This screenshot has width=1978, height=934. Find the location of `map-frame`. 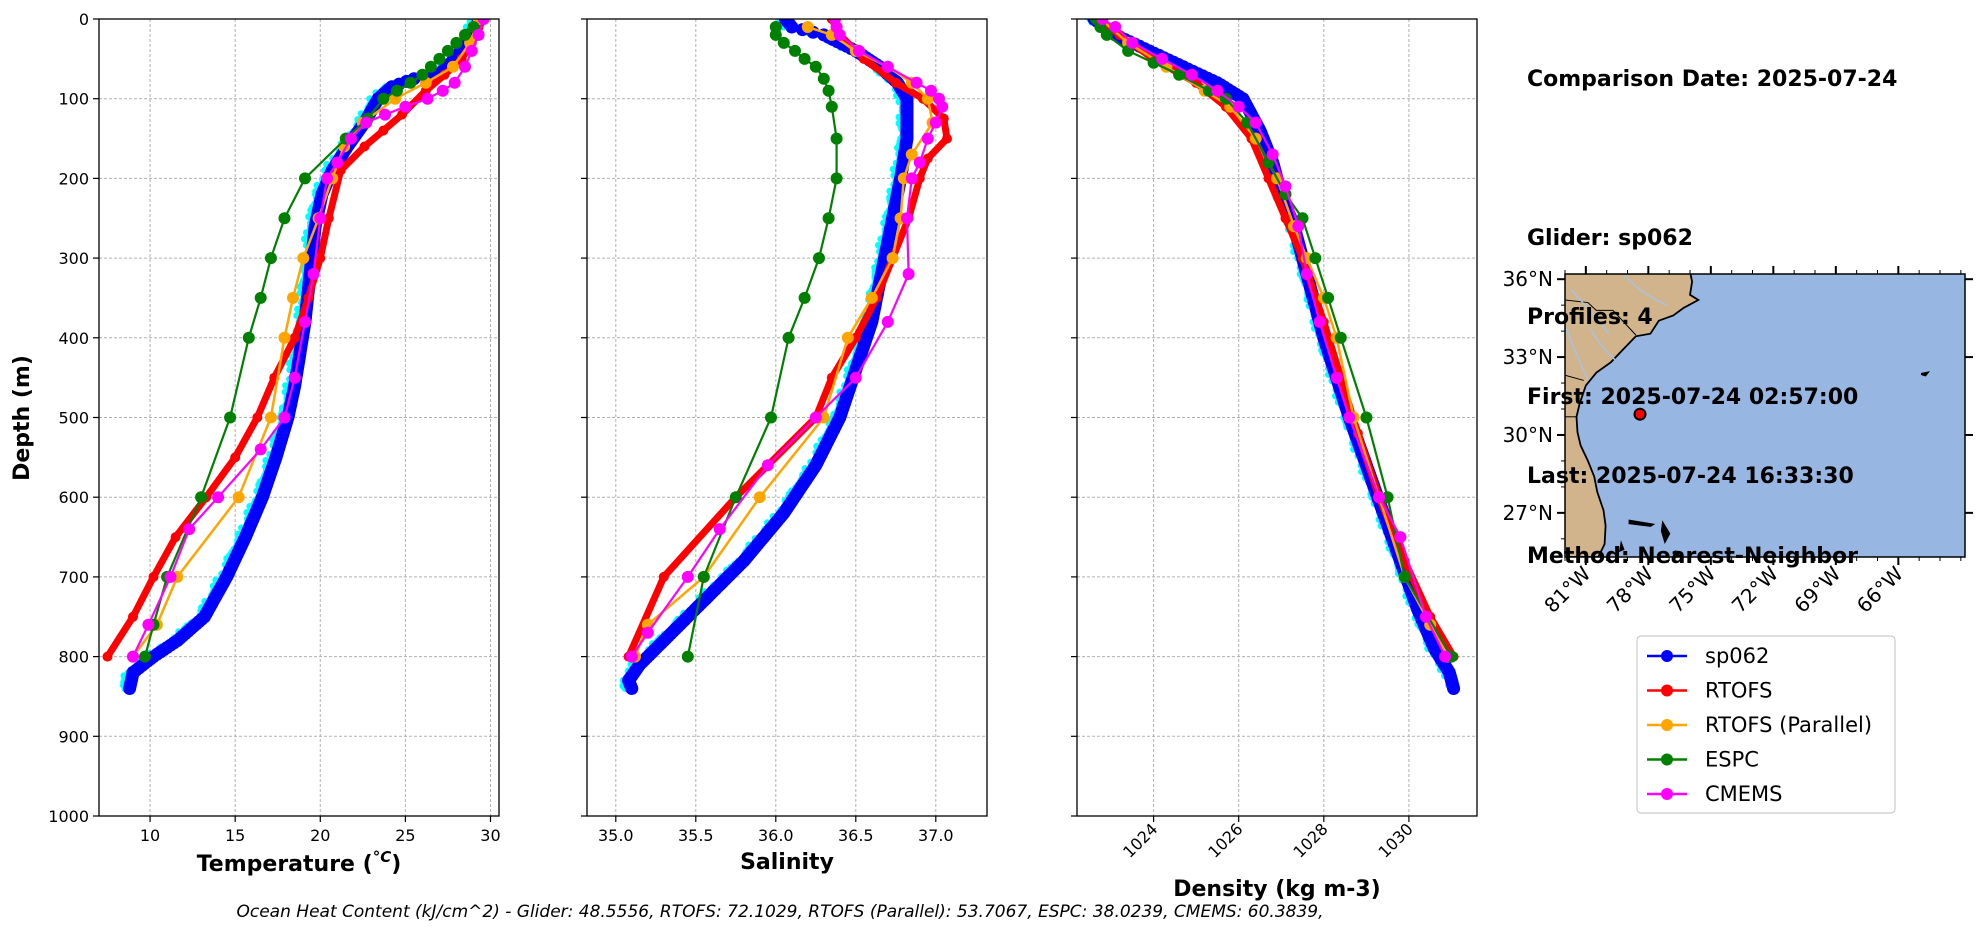

map-frame is located at coordinates (1765, 415).